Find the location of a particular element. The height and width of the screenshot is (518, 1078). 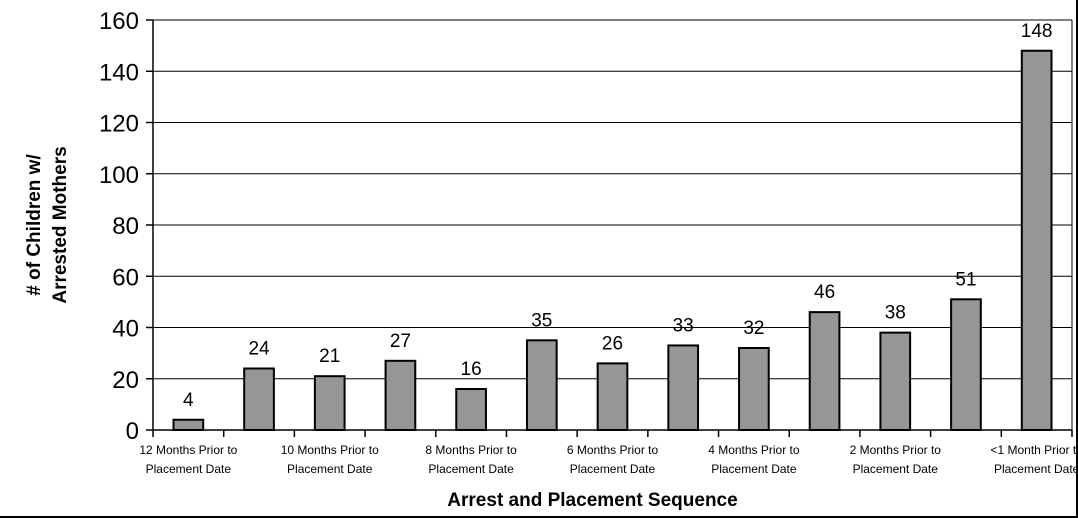

data-label: 4 is located at coordinates (188, 400).